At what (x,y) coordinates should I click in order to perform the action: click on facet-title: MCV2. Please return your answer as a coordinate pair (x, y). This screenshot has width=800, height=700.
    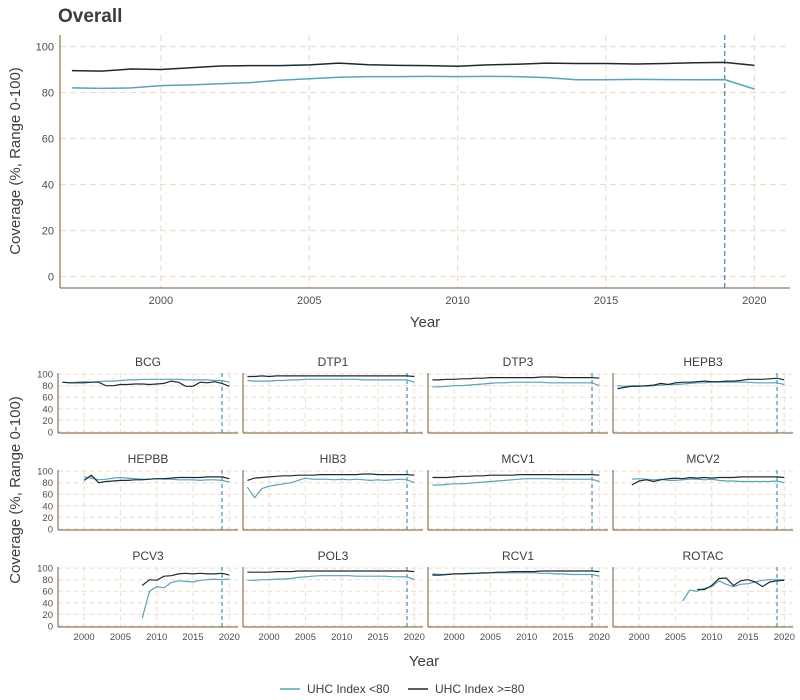
    Looking at the image, I should click on (703, 459).